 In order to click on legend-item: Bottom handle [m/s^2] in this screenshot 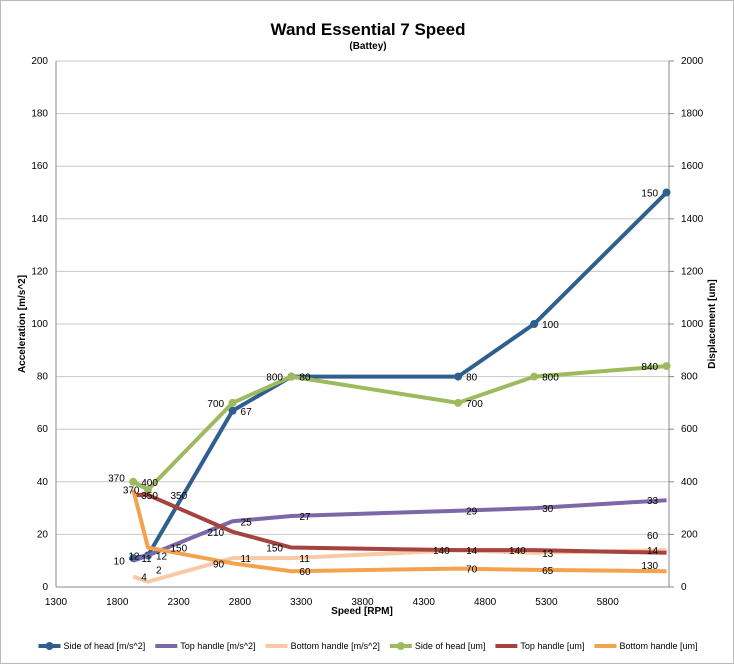, I will do `click(322, 646)`.